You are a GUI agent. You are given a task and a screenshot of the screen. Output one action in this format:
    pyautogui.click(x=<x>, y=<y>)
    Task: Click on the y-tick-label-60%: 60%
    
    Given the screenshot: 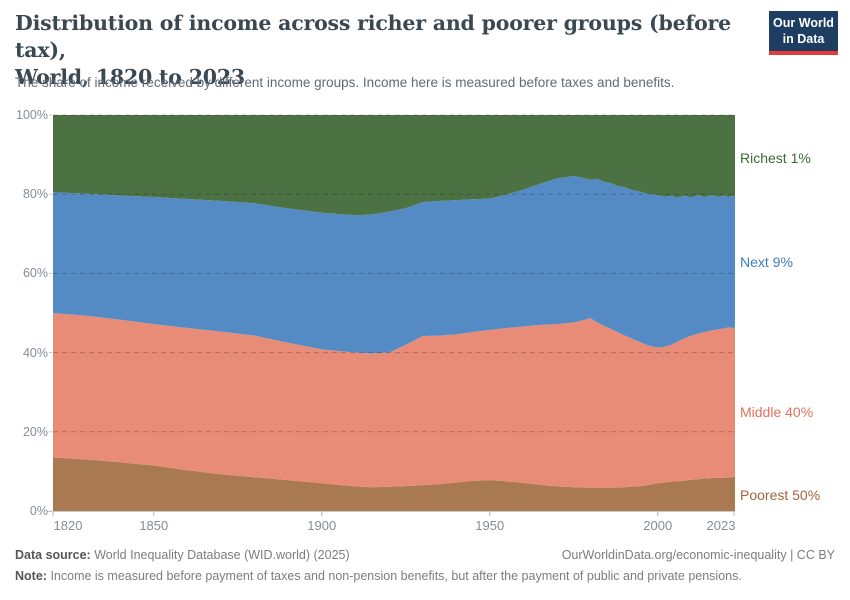 What is the action you would take?
    pyautogui.click(x=35, y=273)
    